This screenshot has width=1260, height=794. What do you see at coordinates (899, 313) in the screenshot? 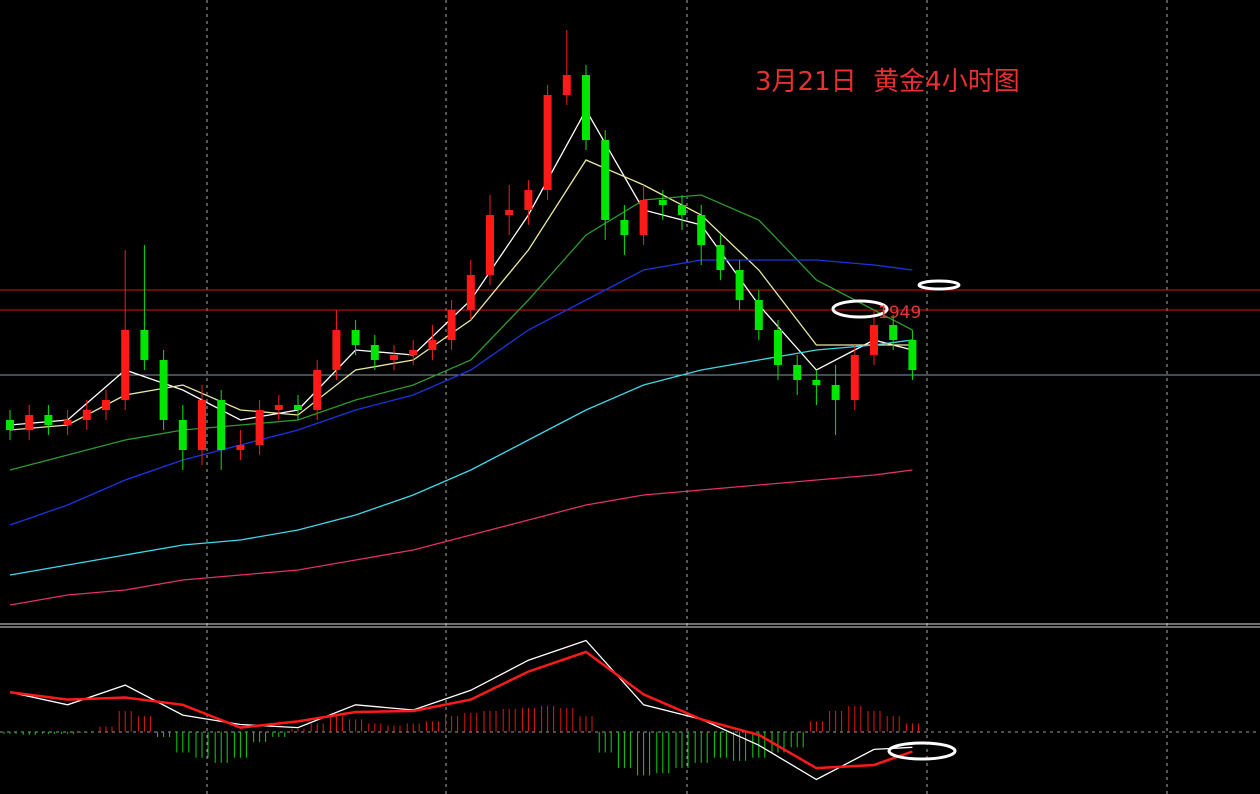
I see `level-label: 1949` at bounding box center [899, 313].